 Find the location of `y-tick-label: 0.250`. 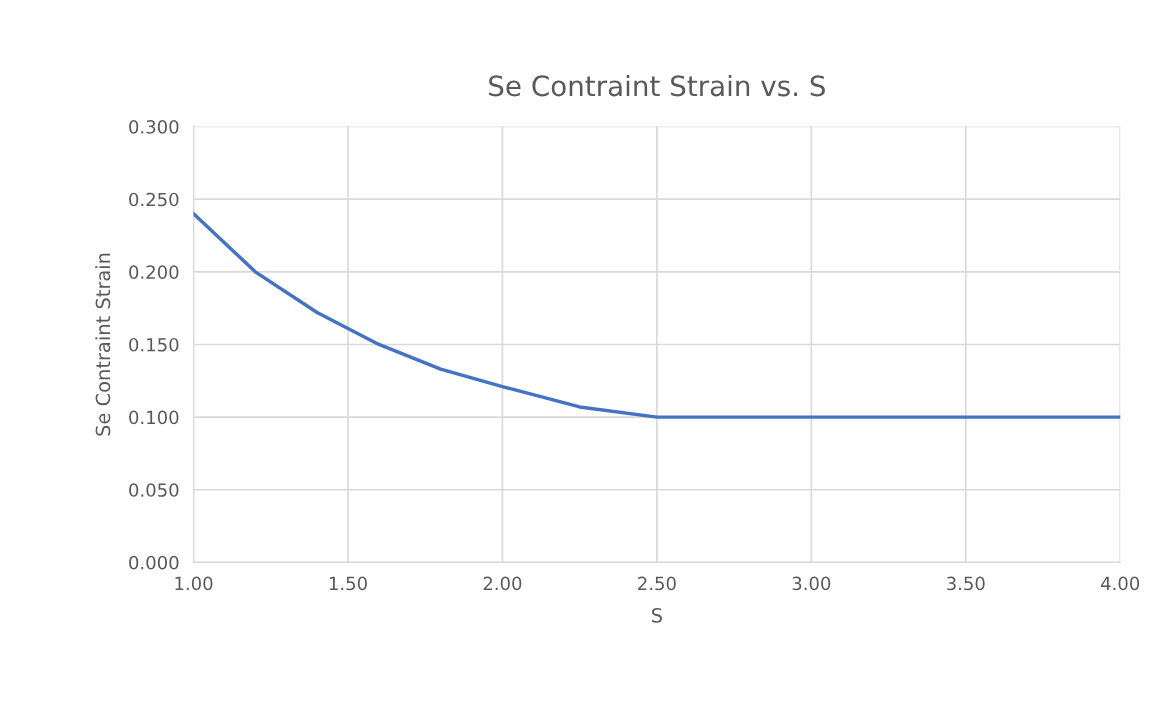

y-tick-label: 0.250 is located at coordinates (154, 199).